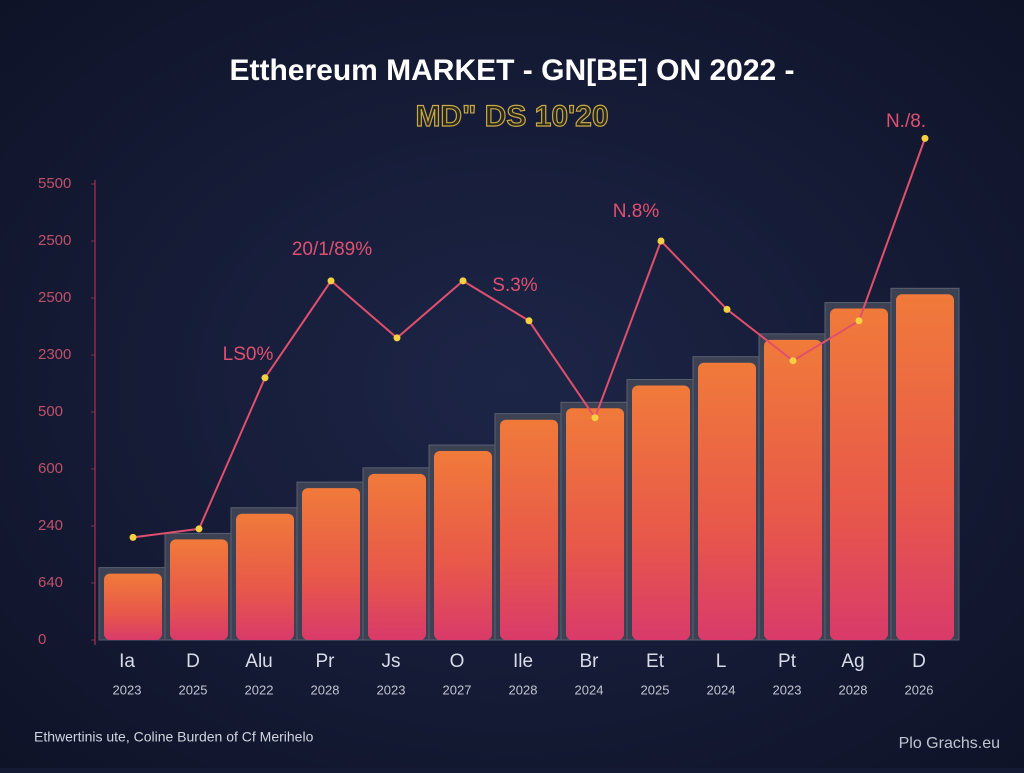 The width and height of the screenshot is (1024, 773). Describe the element at coordinates (511, 70) in the screenshot. I see `chart-title: Etthereum MARKET - GN[BE] ON 2022 -` at that location.